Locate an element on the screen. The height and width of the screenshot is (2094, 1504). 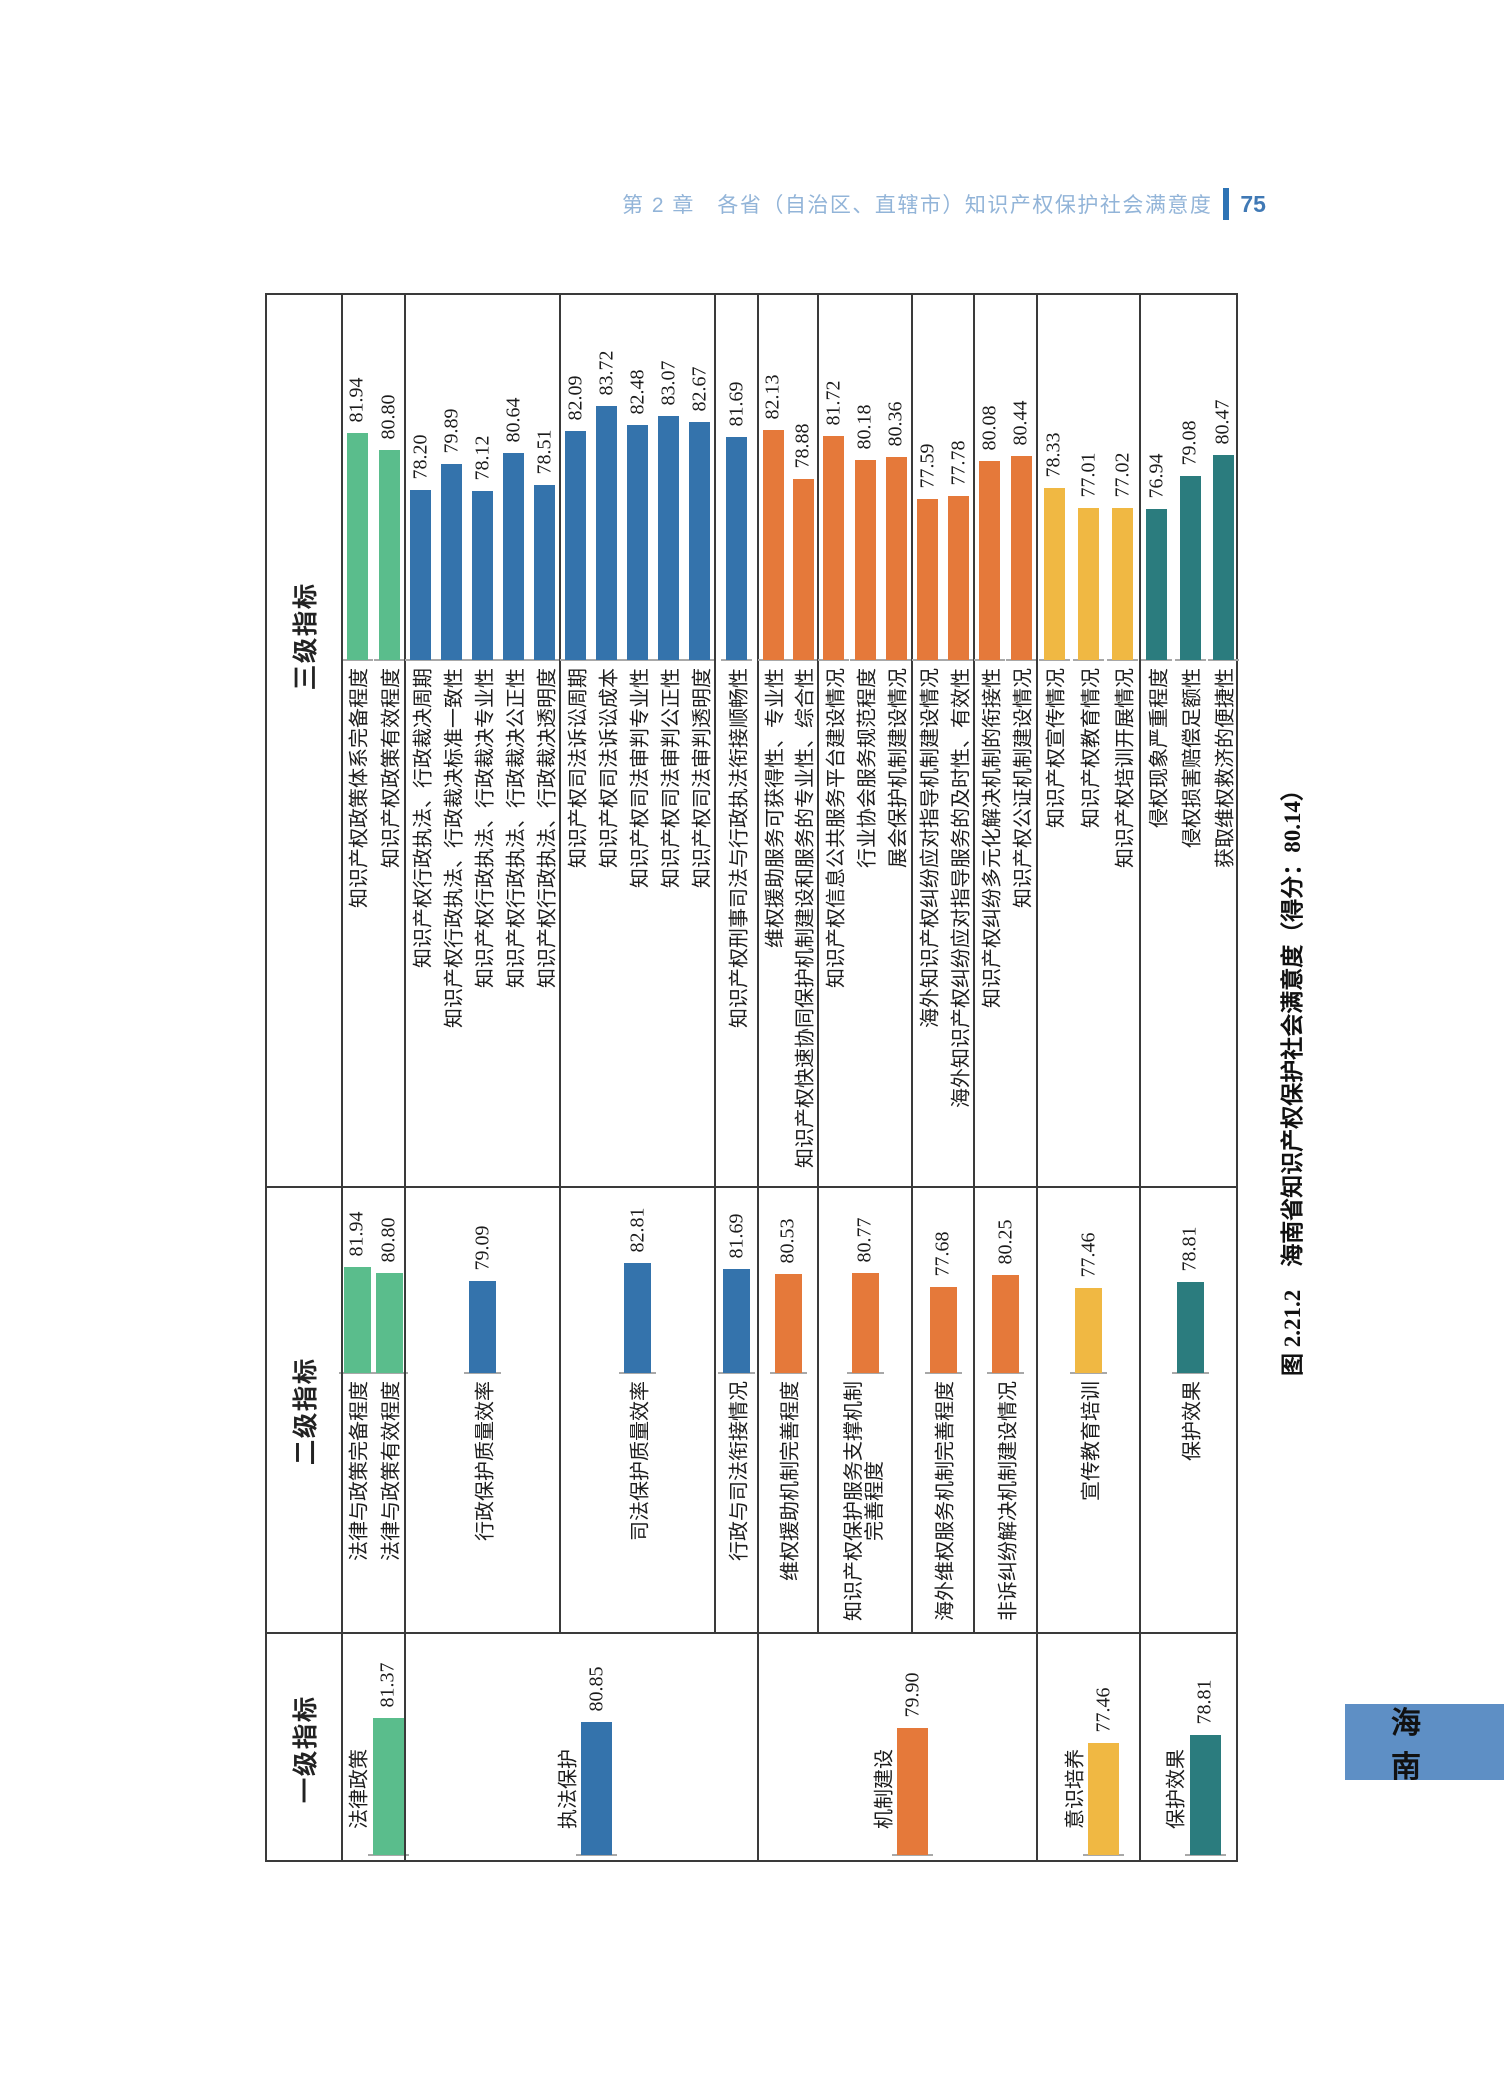
bar-label: 宣传教育培训 is located at coordinates (1091, 1441).